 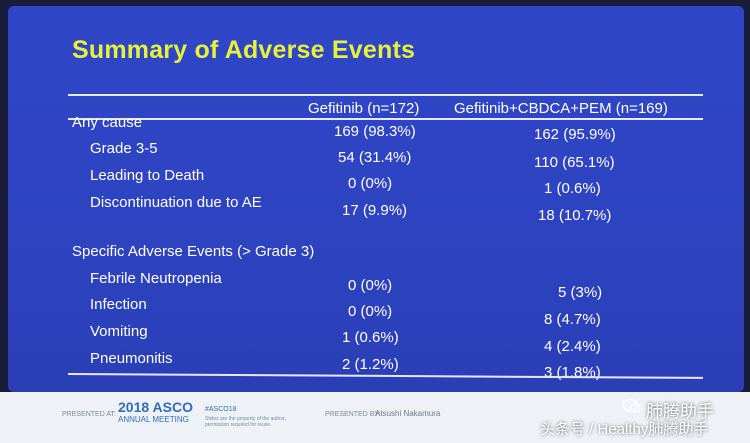 I want to click on row-discontinuation-combination: 18 (10.7%), so click(x=575, y=215).